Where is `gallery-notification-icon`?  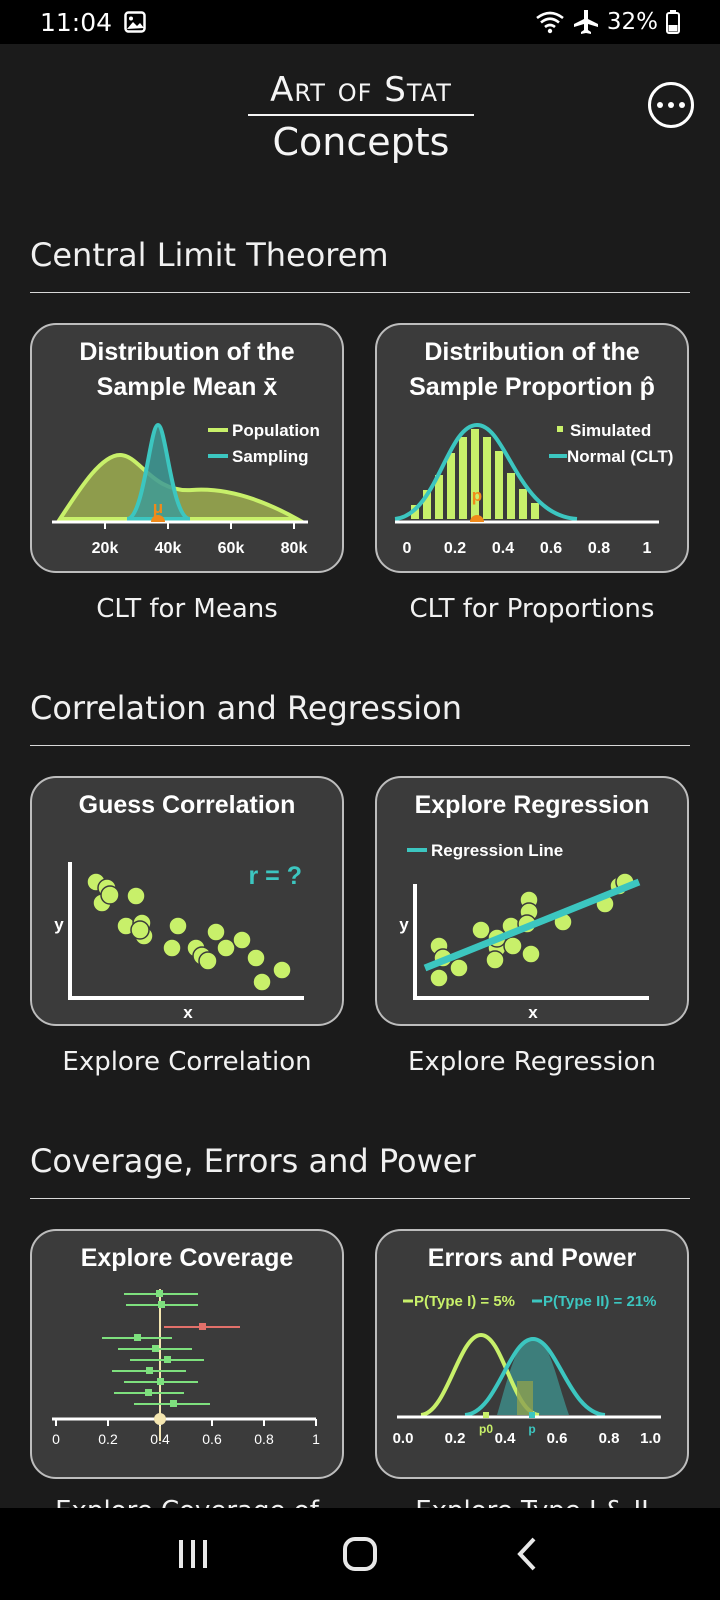 gallery-notification-icon is located at coordinates (135, 22).